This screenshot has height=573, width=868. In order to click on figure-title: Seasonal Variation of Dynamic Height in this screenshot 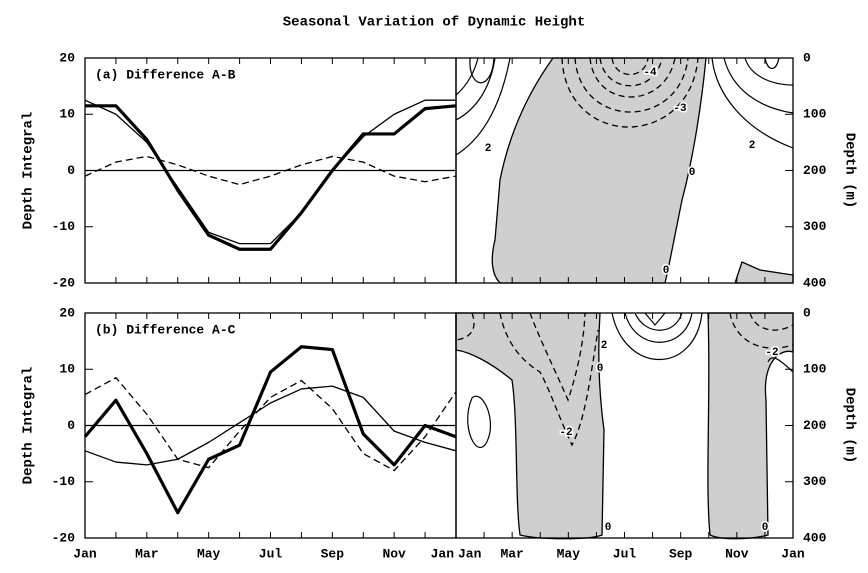, I will do `click(434, 23)`.